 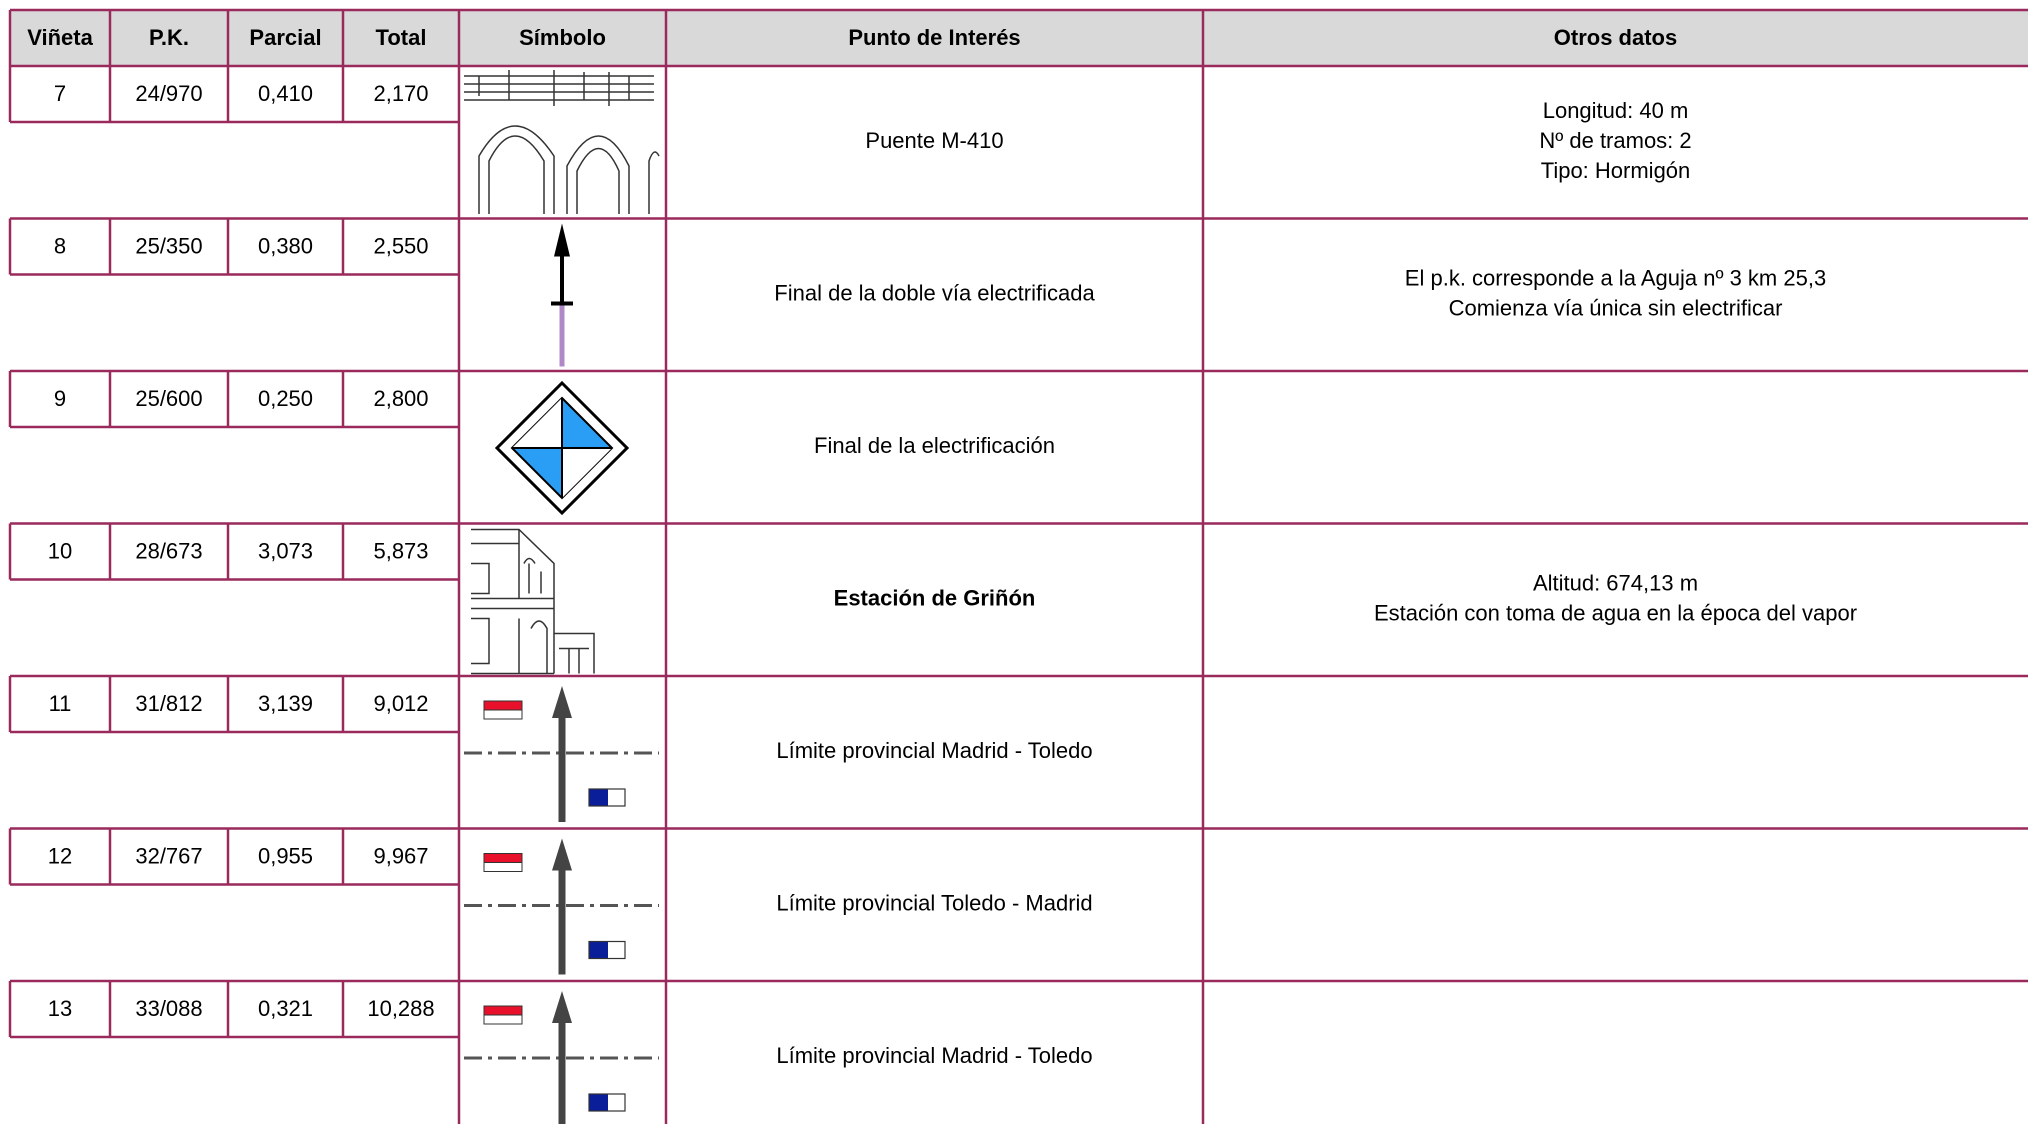 What do you see at coordinates (168, 703) in the screenshot?
I see `cell-pk: 31/812` at bounding box center [168, 703].